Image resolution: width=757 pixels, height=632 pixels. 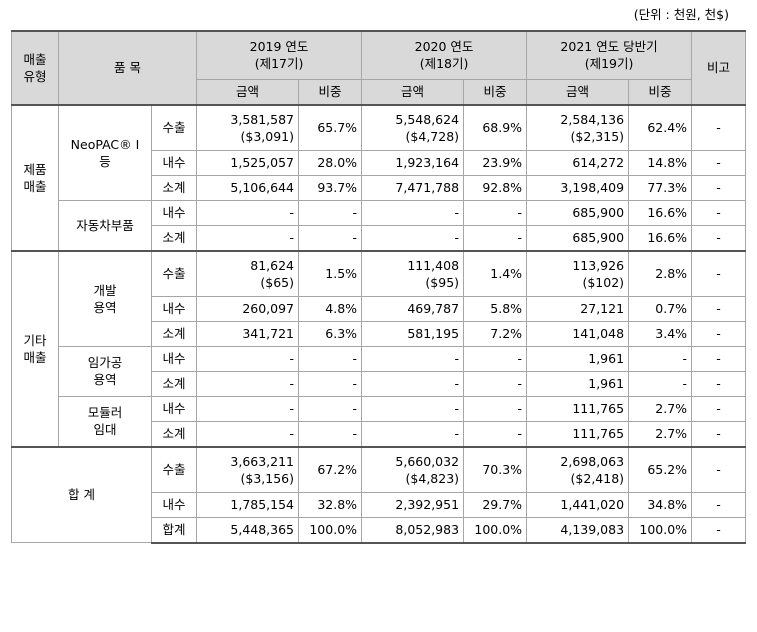 I want to click on amount-cell: 614,272, so click(x=578, y=162).